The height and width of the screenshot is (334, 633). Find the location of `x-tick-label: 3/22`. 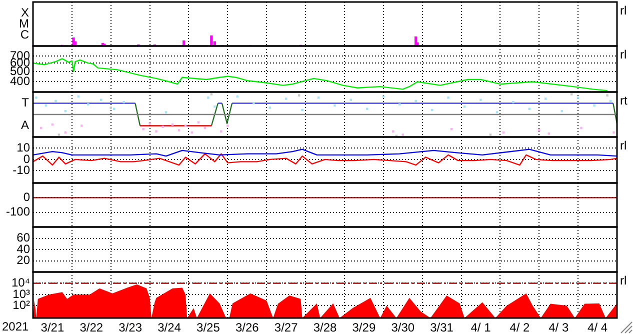

x-tick-label: 3/22 is located at coordinates (92, 327).